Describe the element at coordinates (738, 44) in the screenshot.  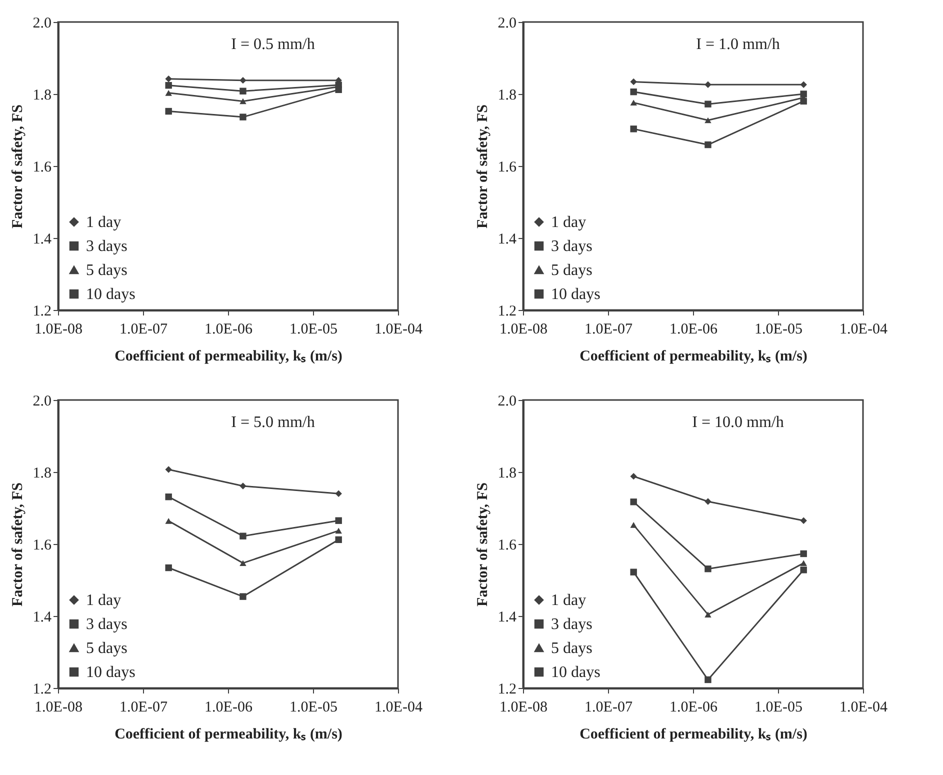
I see `text: I = 1.0 mm/h` at that location.